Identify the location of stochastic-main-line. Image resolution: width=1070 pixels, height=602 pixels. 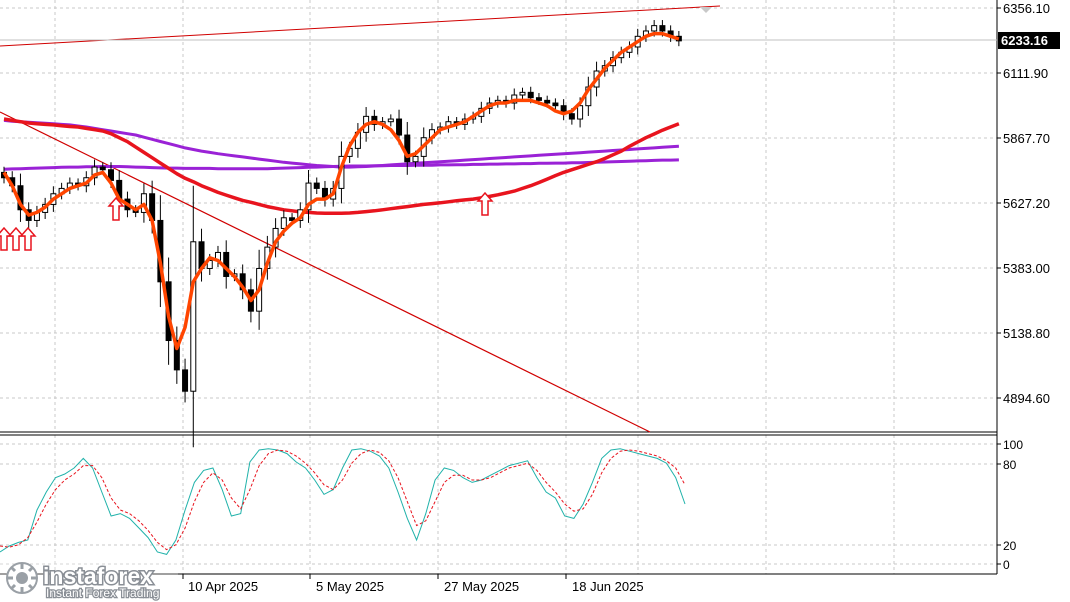
(343, 501).